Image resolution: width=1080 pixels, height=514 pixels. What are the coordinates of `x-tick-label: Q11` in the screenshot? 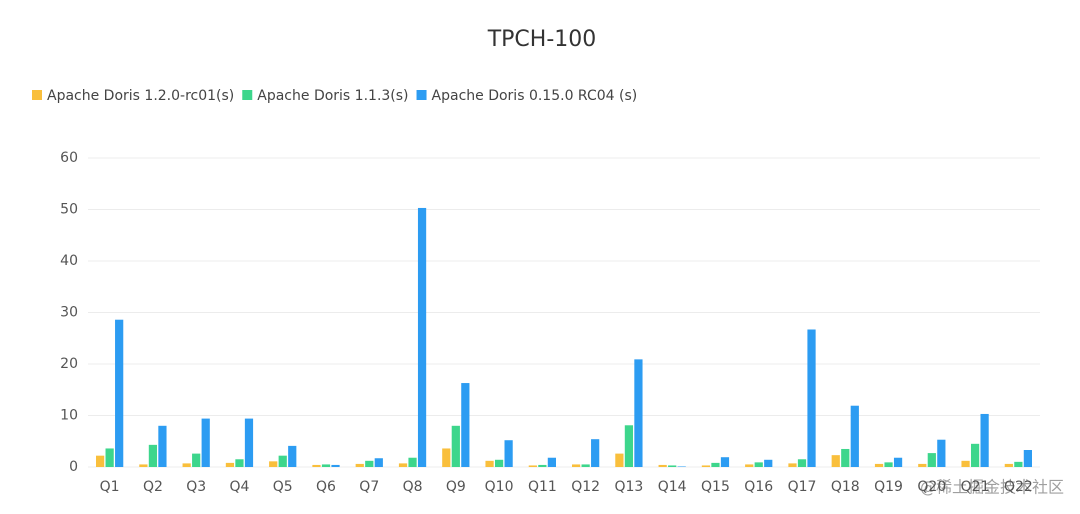 It's located at (542, 487).